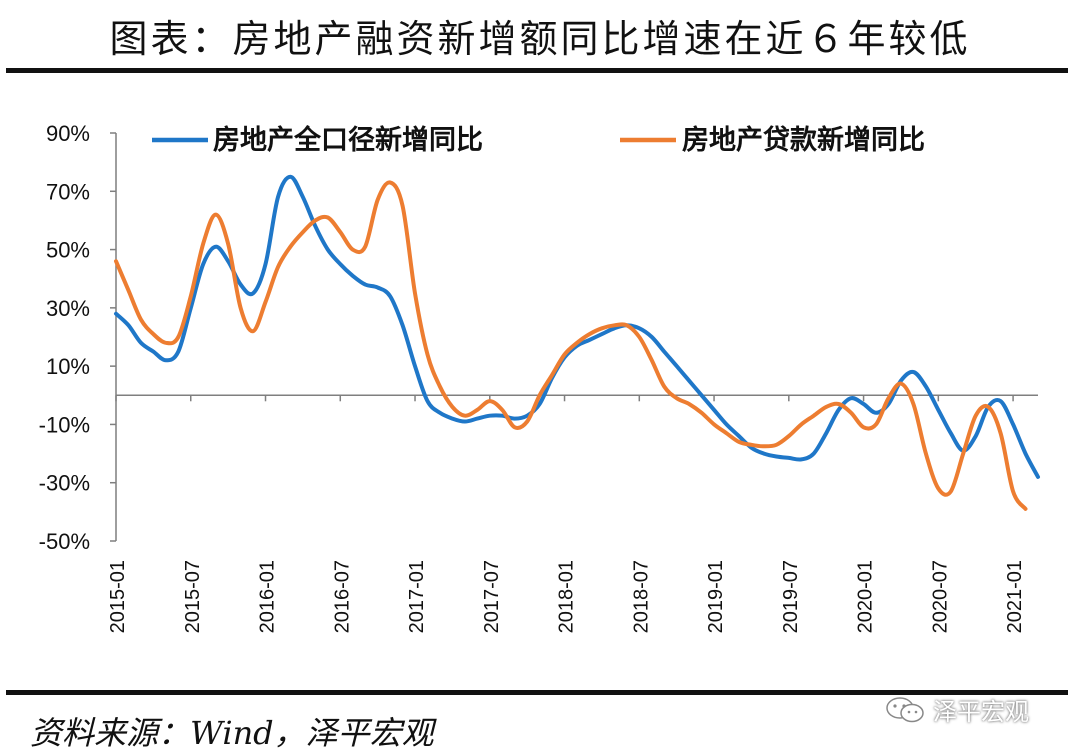 The height and width of the screenshot is (756, 1080). I want to click on y-tick-label: -50%, so click(64, 541).